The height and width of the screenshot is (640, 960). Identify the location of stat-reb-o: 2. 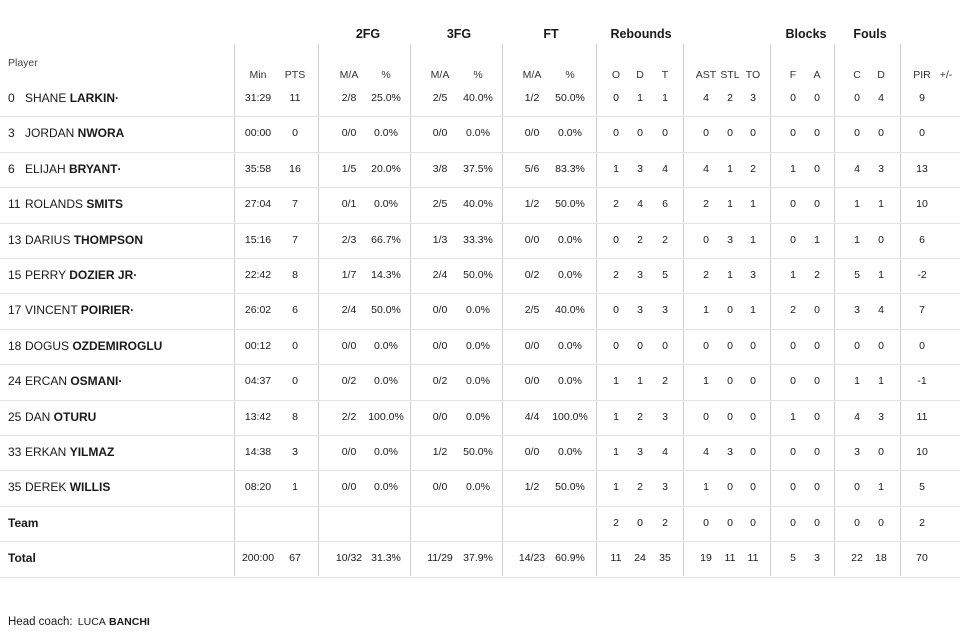
(616, 522).